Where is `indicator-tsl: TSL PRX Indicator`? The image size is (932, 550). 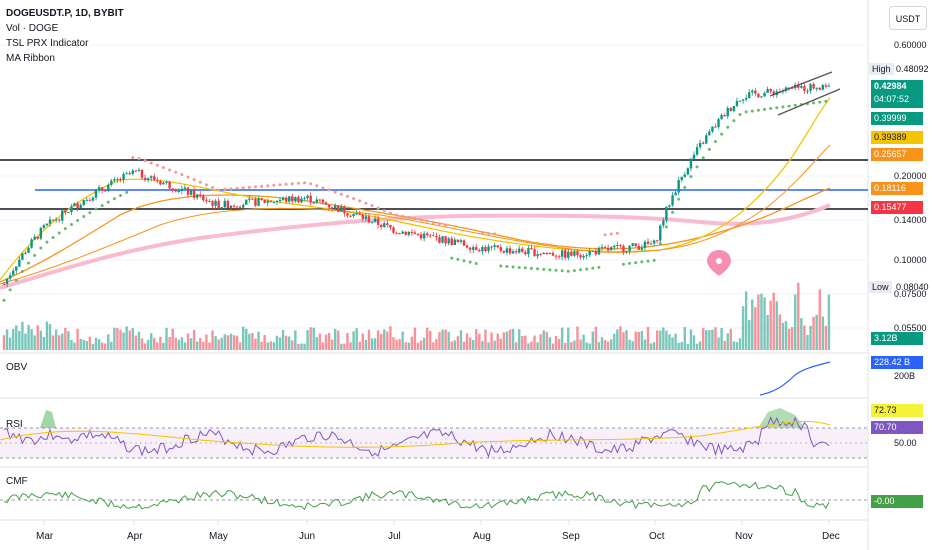
indicator-tsl: TSL PRX Indicator is located at coordinates (47, 43).